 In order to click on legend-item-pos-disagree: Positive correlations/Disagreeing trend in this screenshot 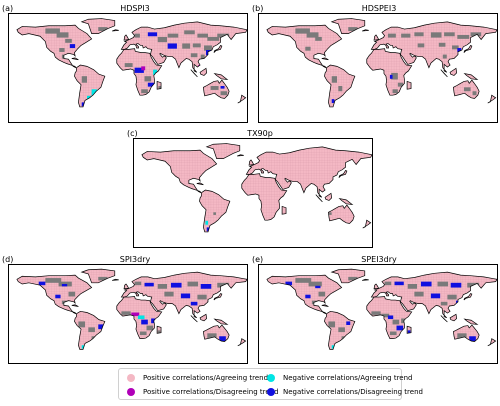, I will do `click(203, 392)`.